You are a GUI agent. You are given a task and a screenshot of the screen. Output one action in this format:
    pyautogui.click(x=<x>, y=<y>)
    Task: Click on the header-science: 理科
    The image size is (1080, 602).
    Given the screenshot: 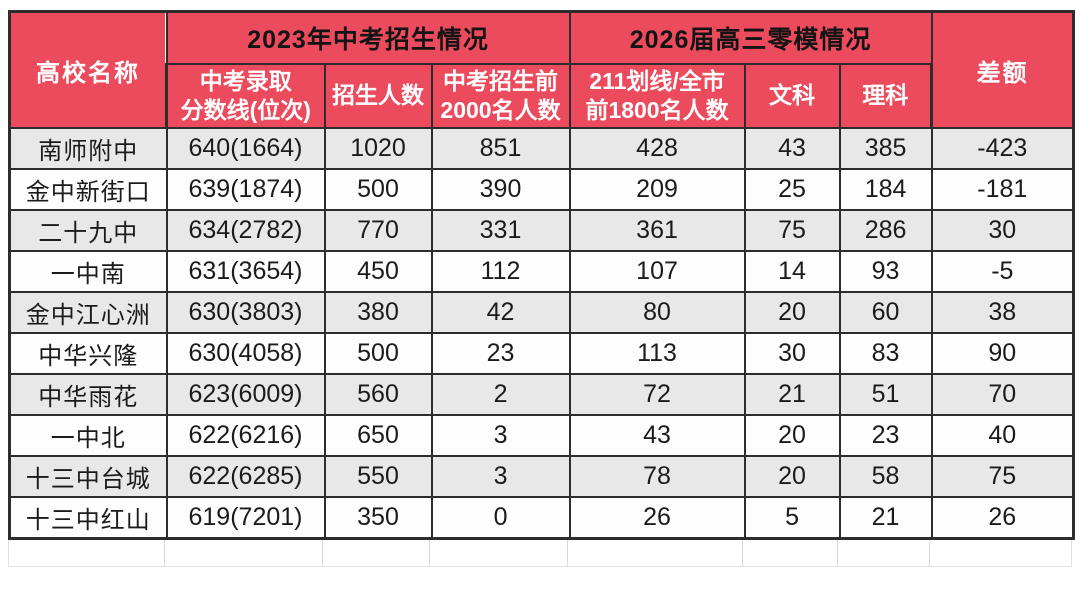 What is the action you would take?
    pyautogui.click(x=886, y=96)
    